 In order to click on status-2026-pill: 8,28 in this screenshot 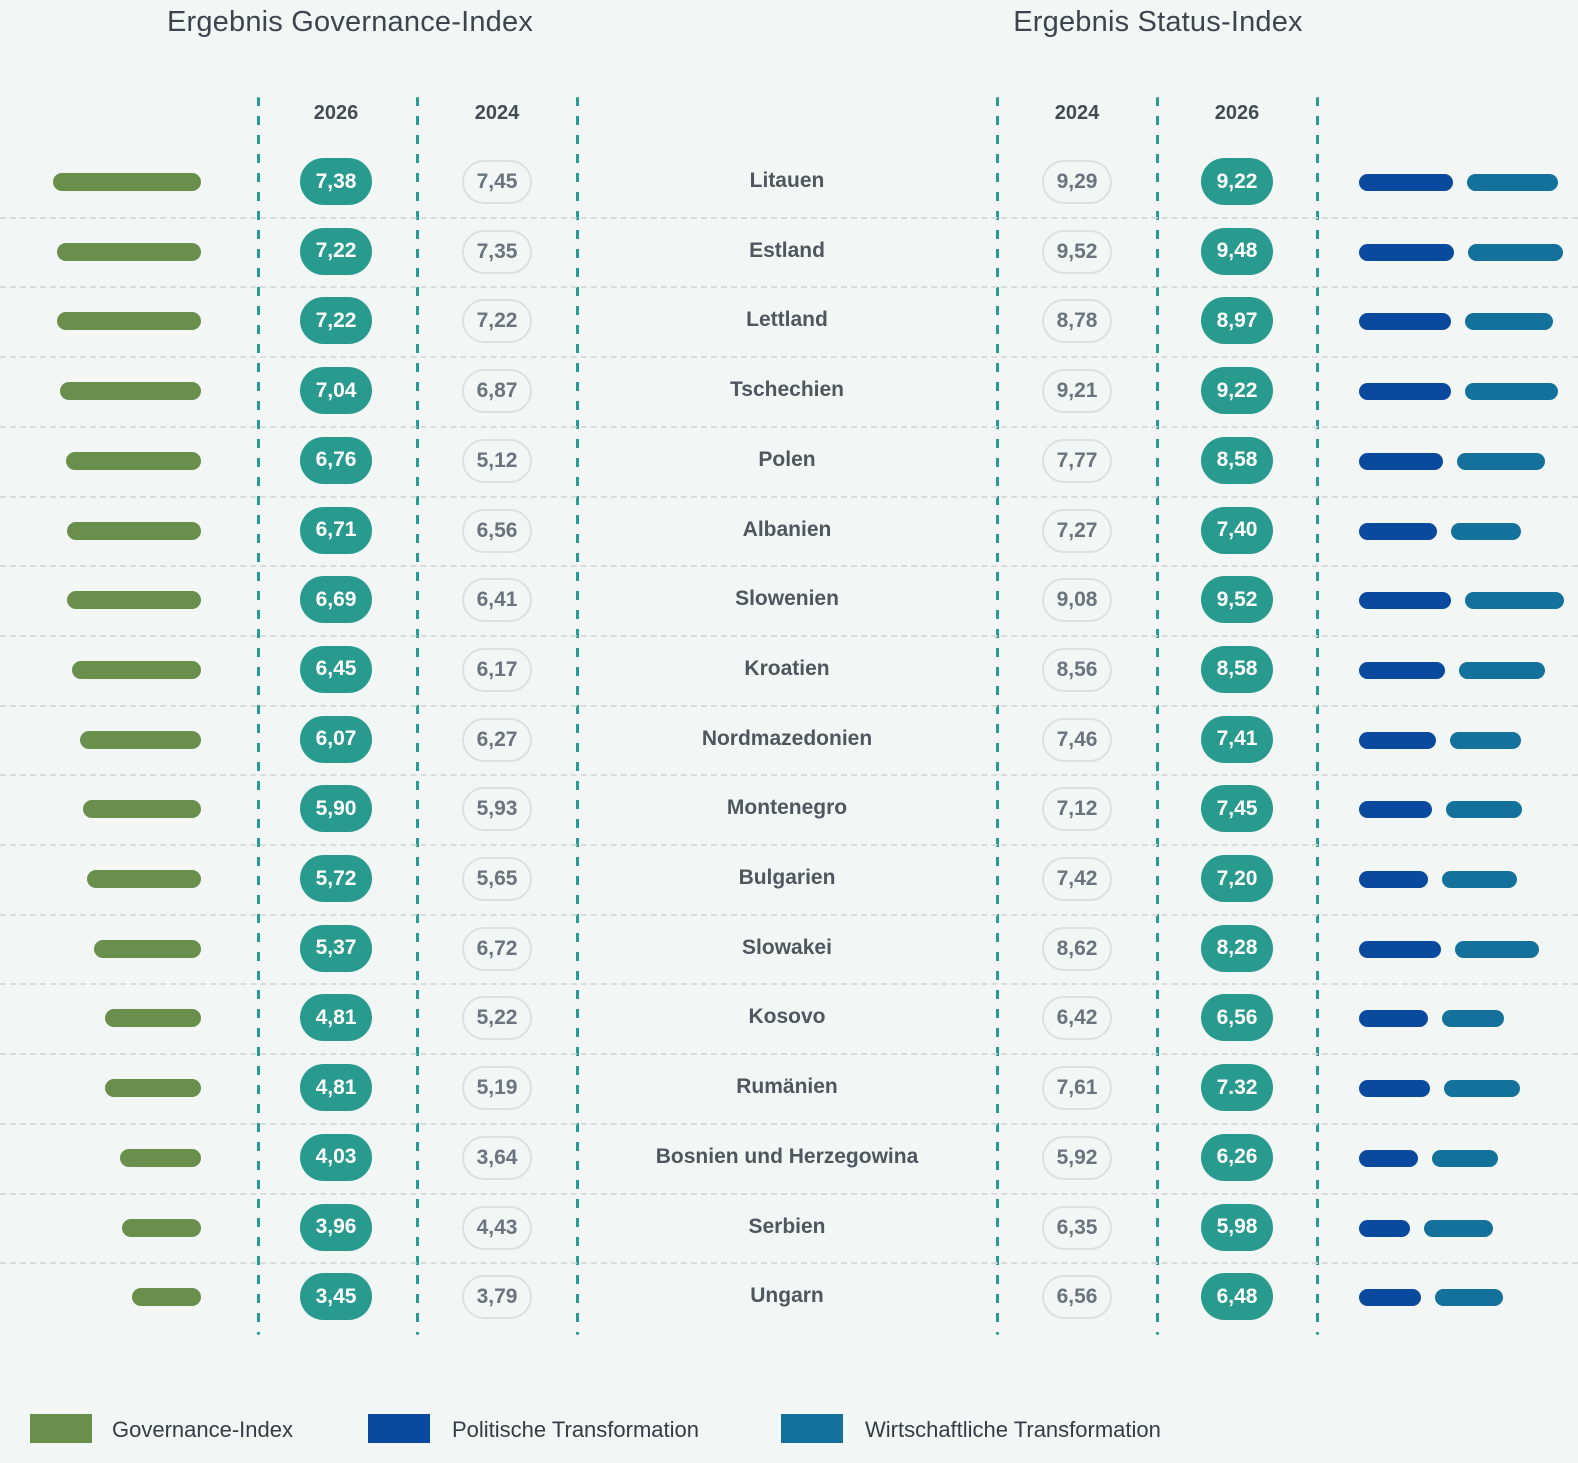, I will do `click(1237, 948)`.